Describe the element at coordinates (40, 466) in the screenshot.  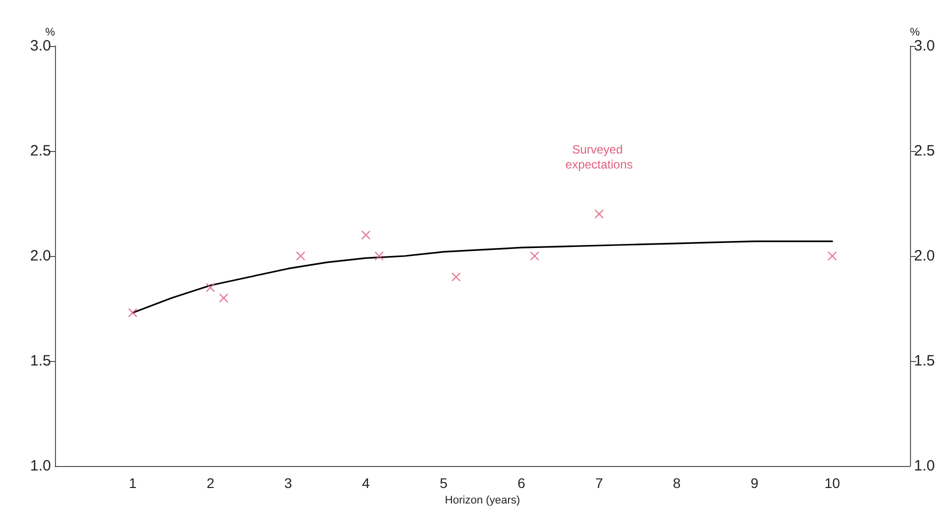
I see `y-tick-label: 1.0` at that location.